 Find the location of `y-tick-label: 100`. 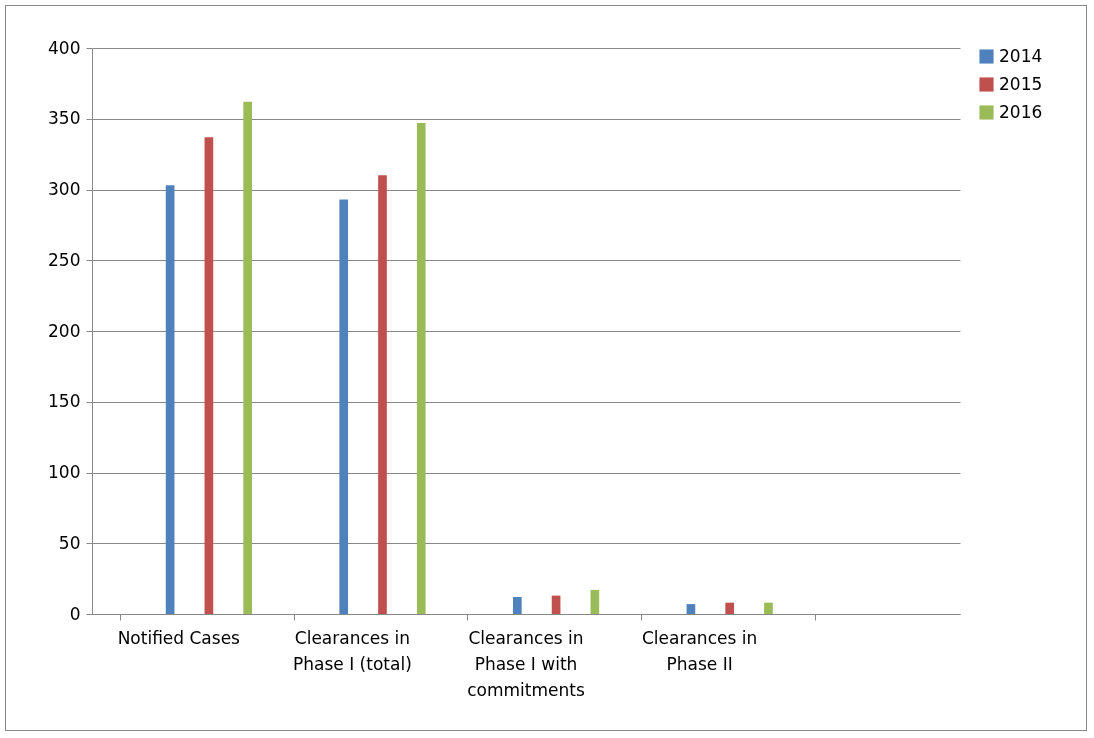

y-tick-label: 100 is located at coordinates (64, 472).